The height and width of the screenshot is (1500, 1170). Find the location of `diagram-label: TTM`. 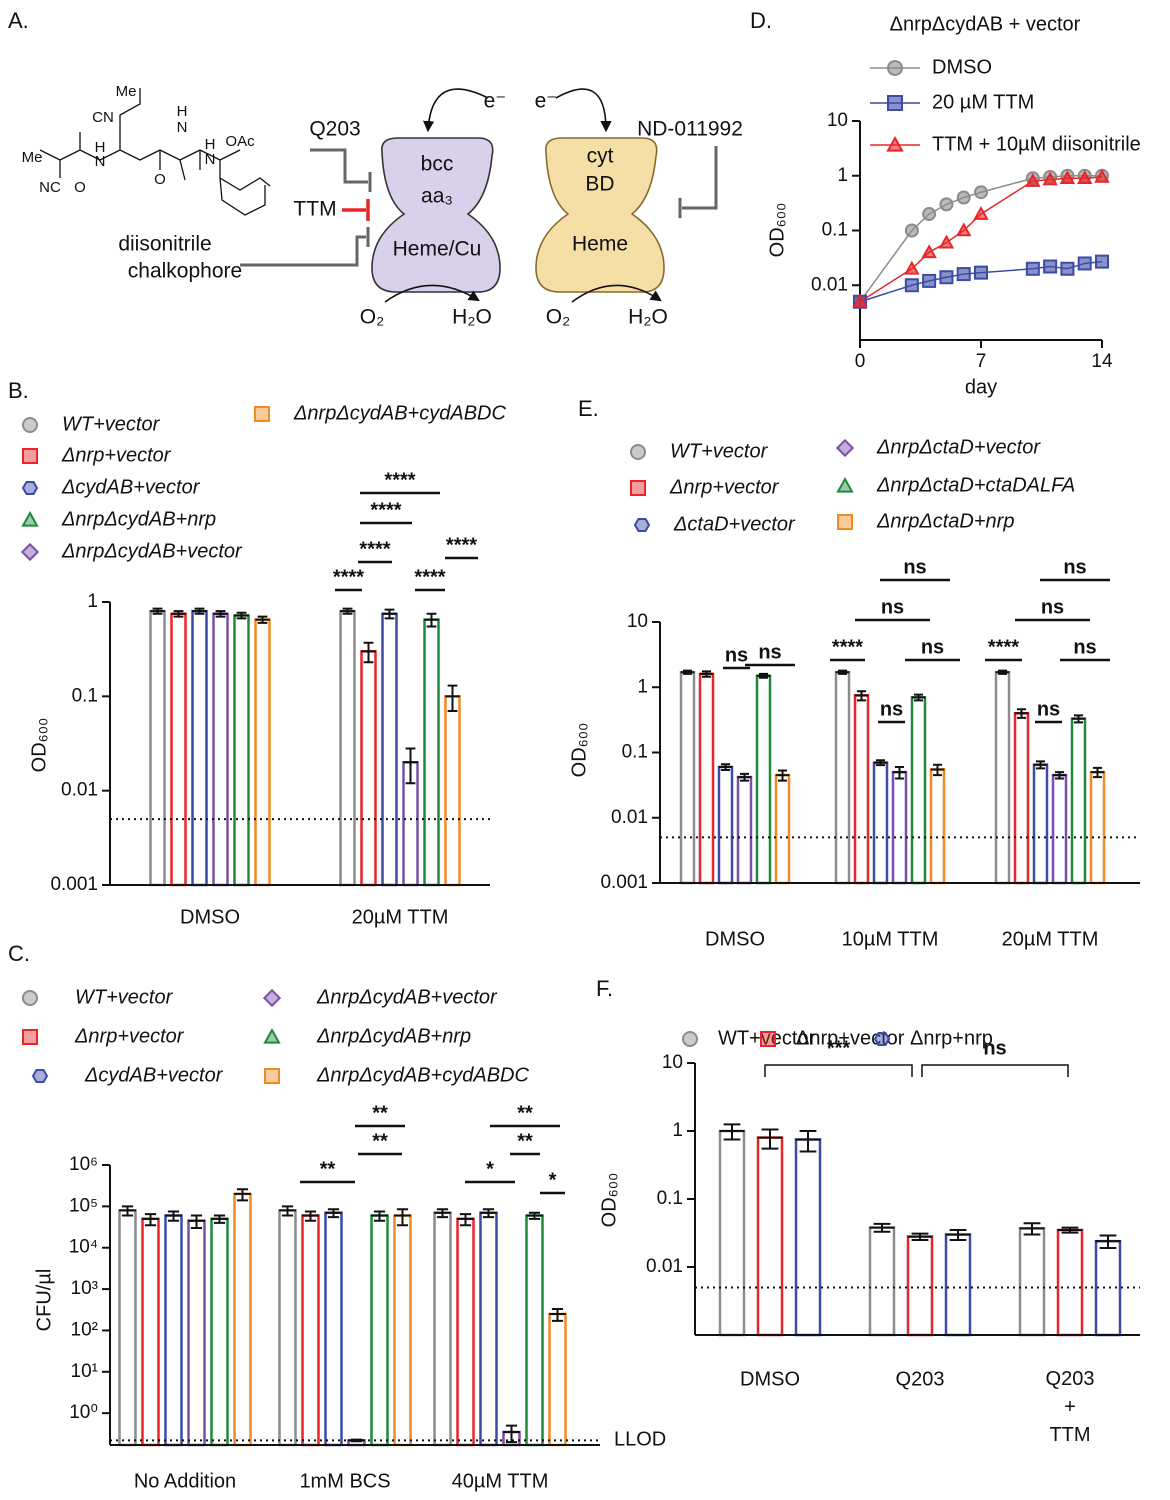

diagram-label: TTM is located at coordinates (314, 209).